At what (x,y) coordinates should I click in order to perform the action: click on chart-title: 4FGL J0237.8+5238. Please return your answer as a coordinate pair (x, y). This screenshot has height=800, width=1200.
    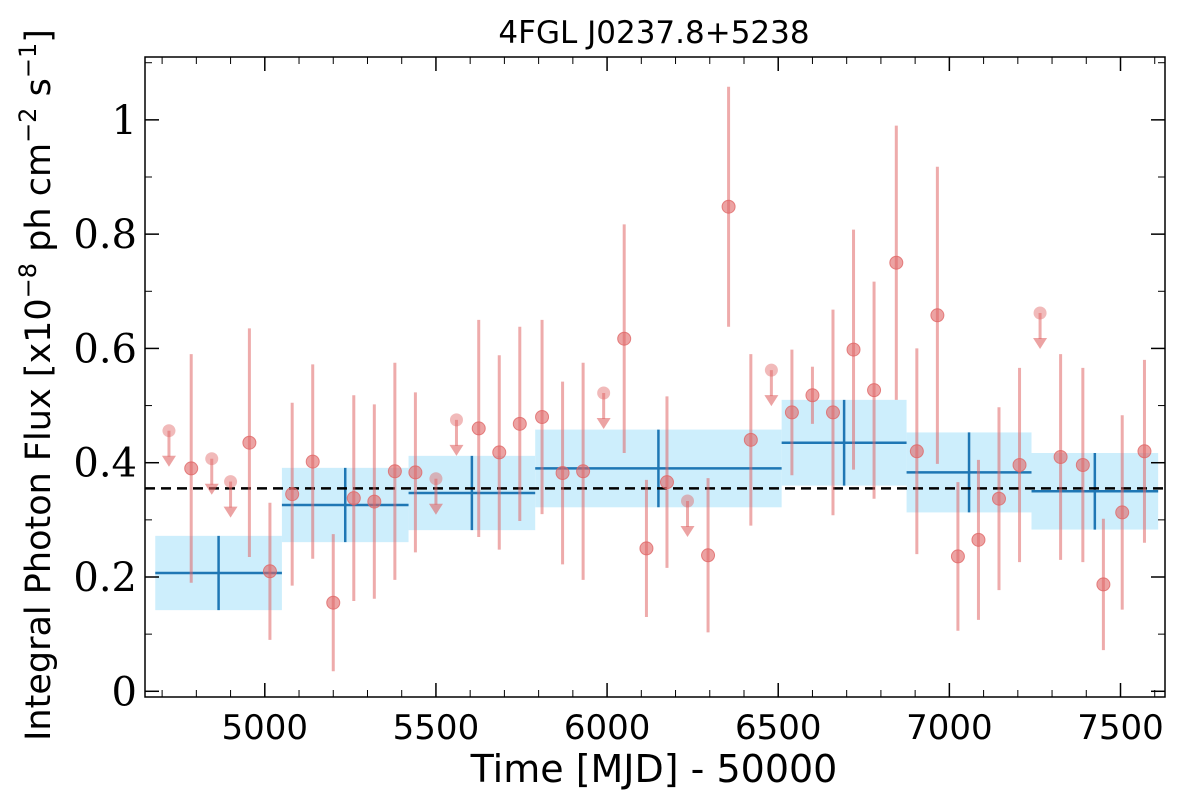
    Looking at the image, I should click on (653, 33).